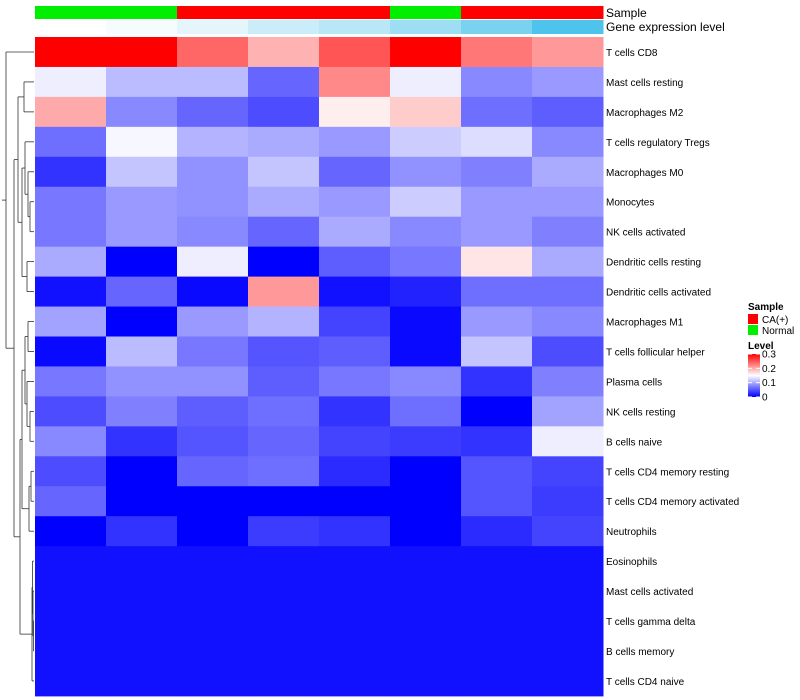  I want to click on legend-level-title: Level, so click(761, 346).